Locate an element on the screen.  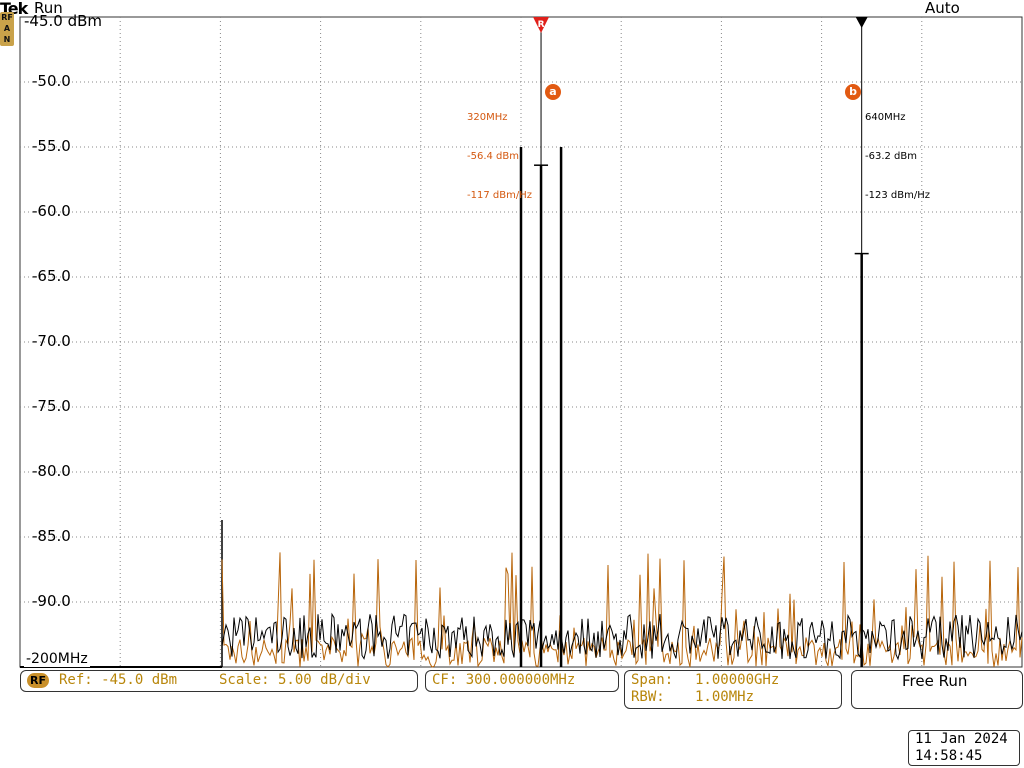
y-tick-label: -80.0 is located at coordinates (51, 471).